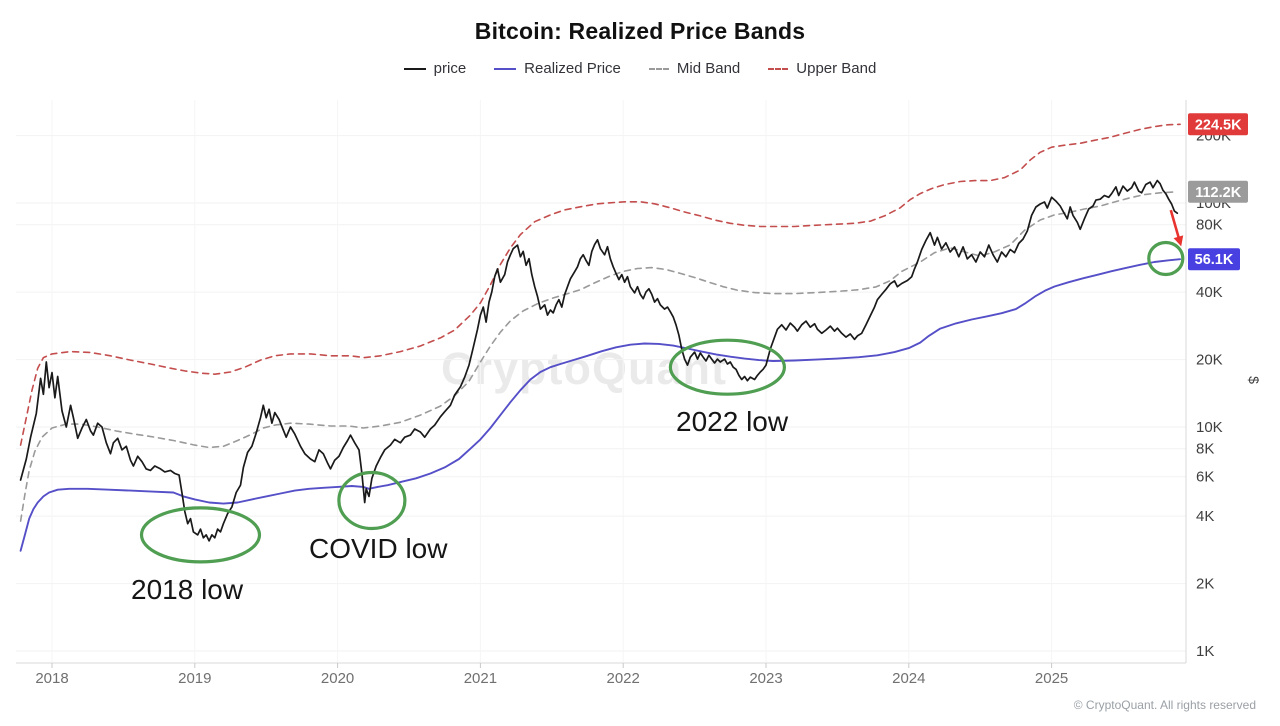 The width and height of the screenshot is (1280, 726). Describe the element at coordinates (378, 548) in the screenshot. I see `annotation-covid-low: COVID low` at that location.